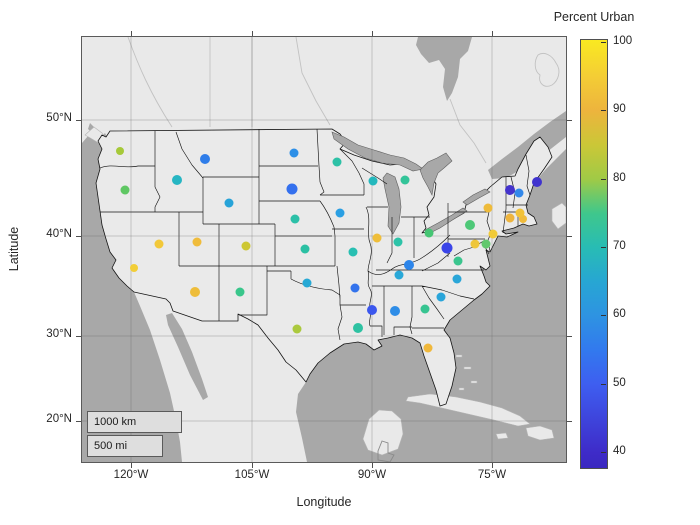 The height and width of the screenshot is (525, 700). Describe the element at coordinates (59, 234) in the screenshot. I see `y-tick-label: 40°N` at that location.